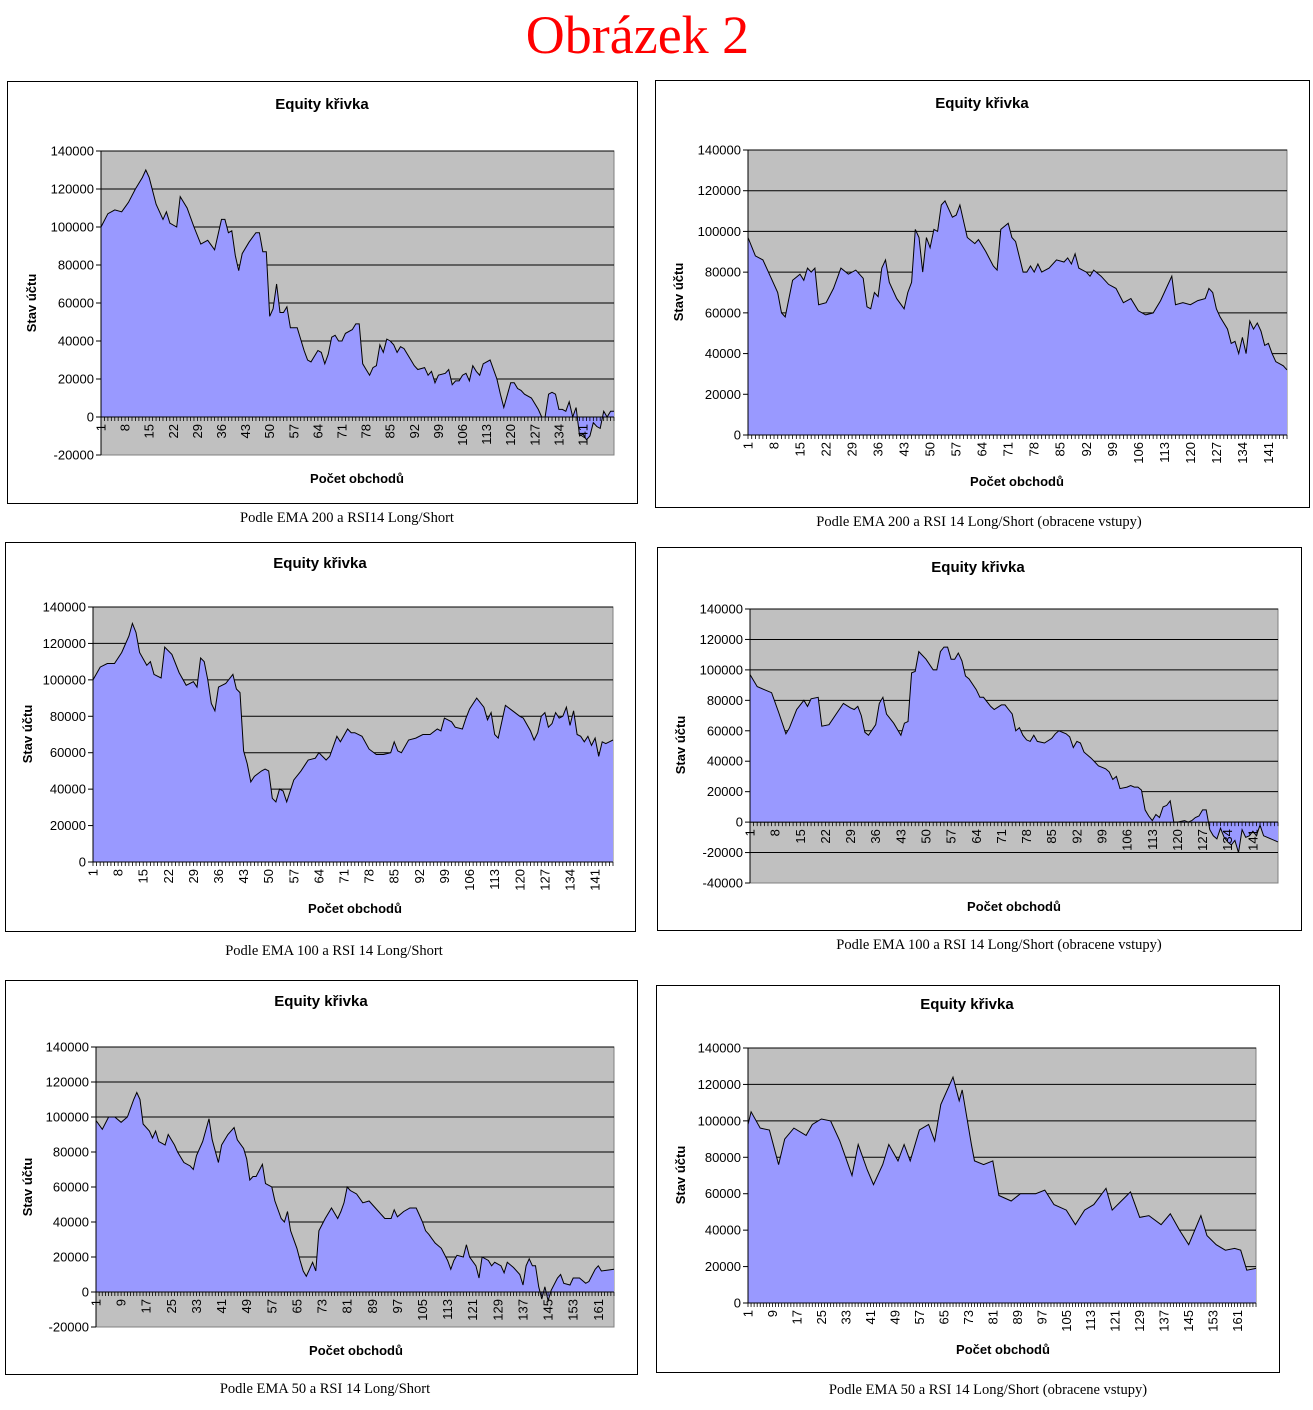  Describe the element at coordinates (422, 1310) in the screenshot. I see `x-tick-label: 105` at that location.